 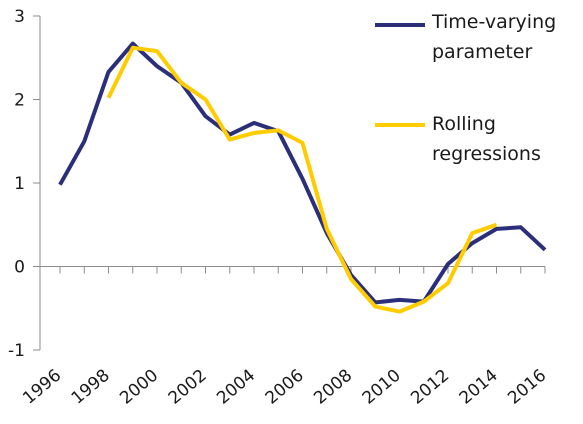 I want to click on x-tick-label: 2000, so click(x=139, y=387).